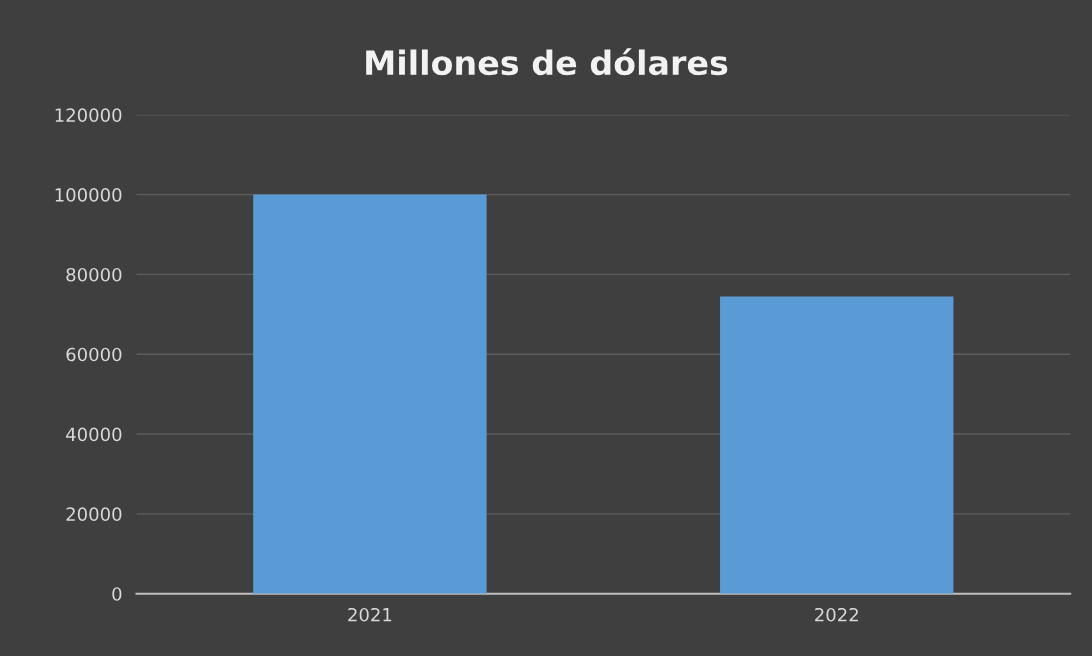  What do you see at coordinates (94, 514) in the screenshot?
I see `y-tick-label: 20000` at bounding box center [94, 514].